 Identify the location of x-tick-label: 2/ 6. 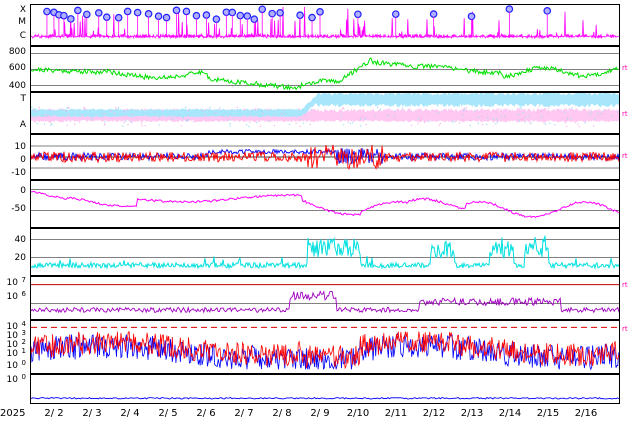
(206, 413).